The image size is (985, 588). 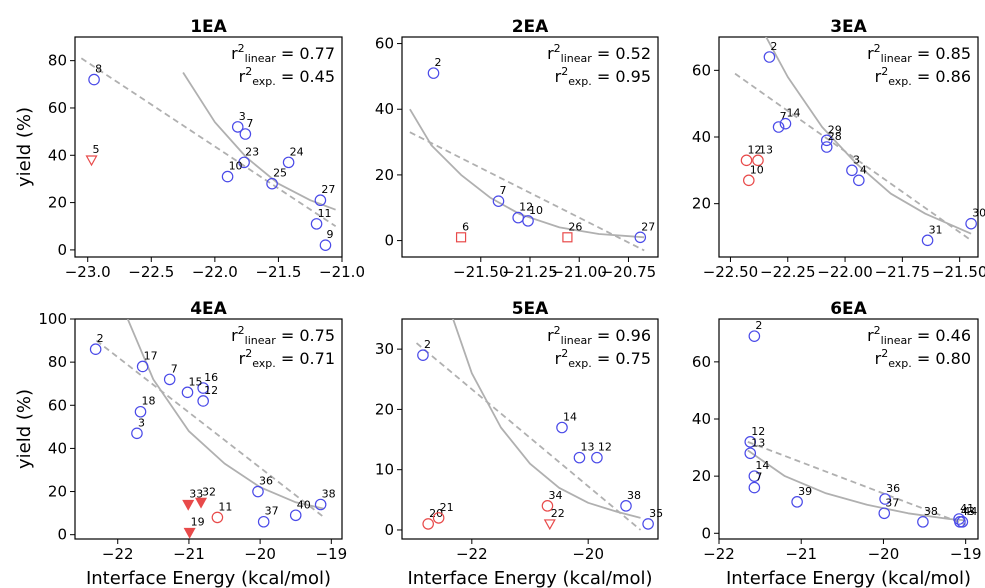 I want to click on x-tick-label: −21.50, so click(x=481, y=272).